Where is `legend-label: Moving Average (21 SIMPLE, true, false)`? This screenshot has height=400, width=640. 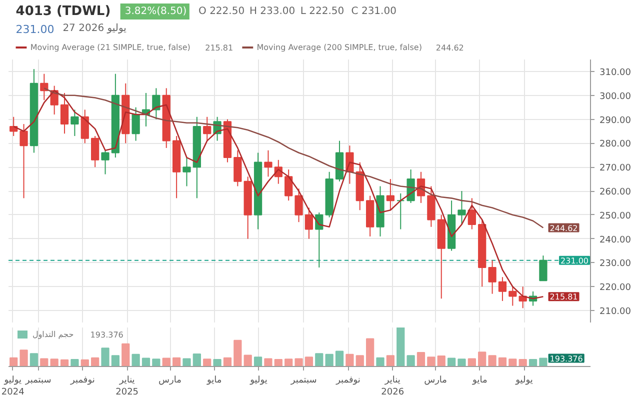 legend-label: Moving Average (21 SIMPLE, true, false) is located at coordinates (110, 47).